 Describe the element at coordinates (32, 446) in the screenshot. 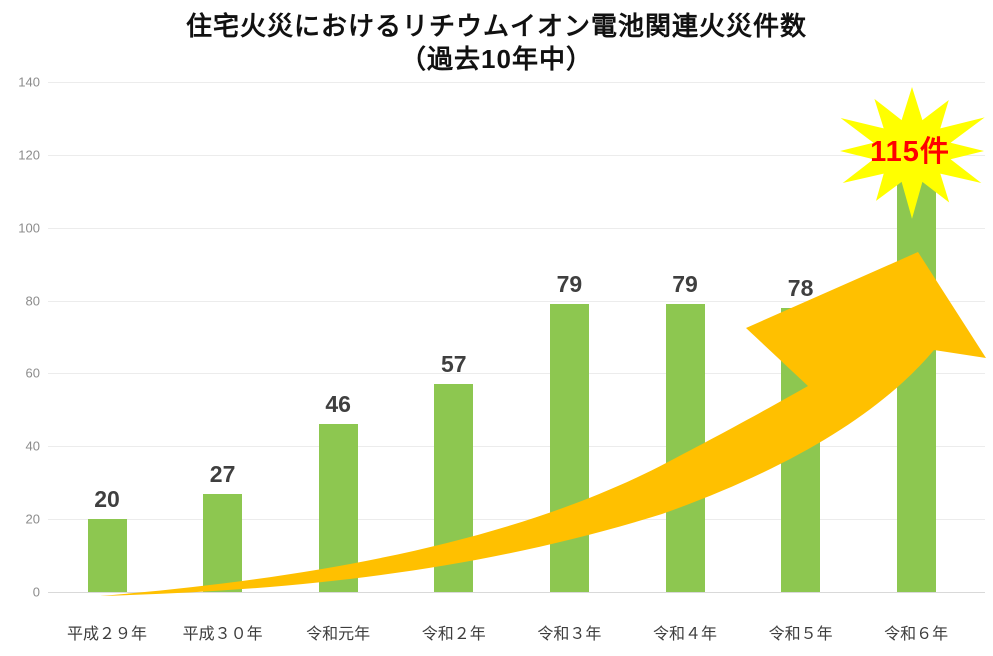

I see `y-axis-tick-label: 40` at that location.